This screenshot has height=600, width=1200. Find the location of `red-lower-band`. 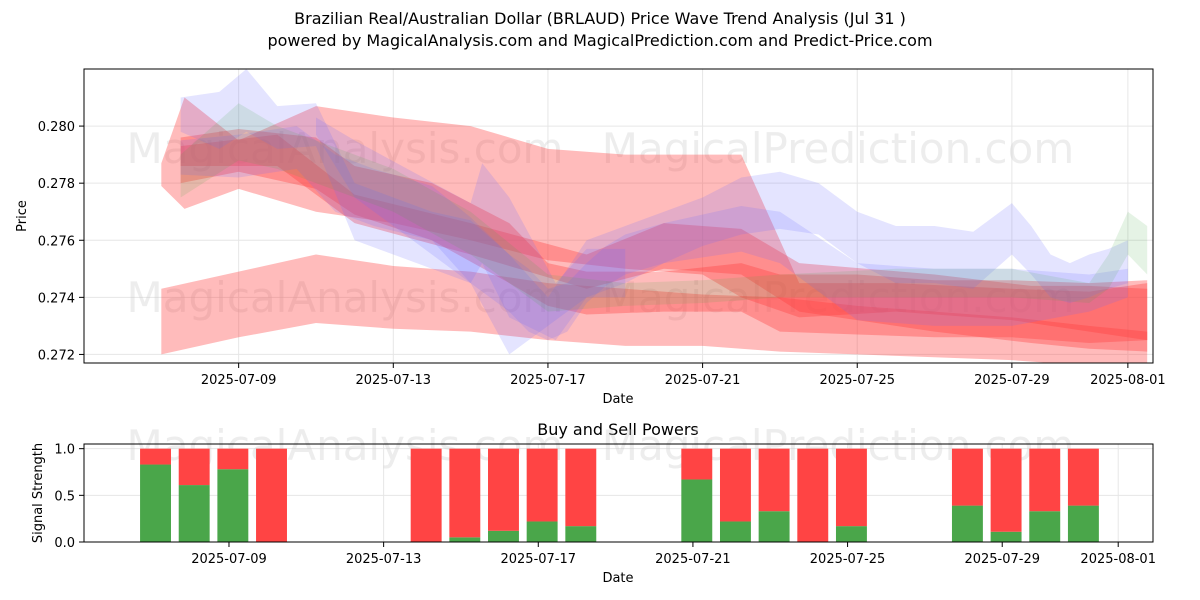

red-lower-band is located at coordinates (654, 308).